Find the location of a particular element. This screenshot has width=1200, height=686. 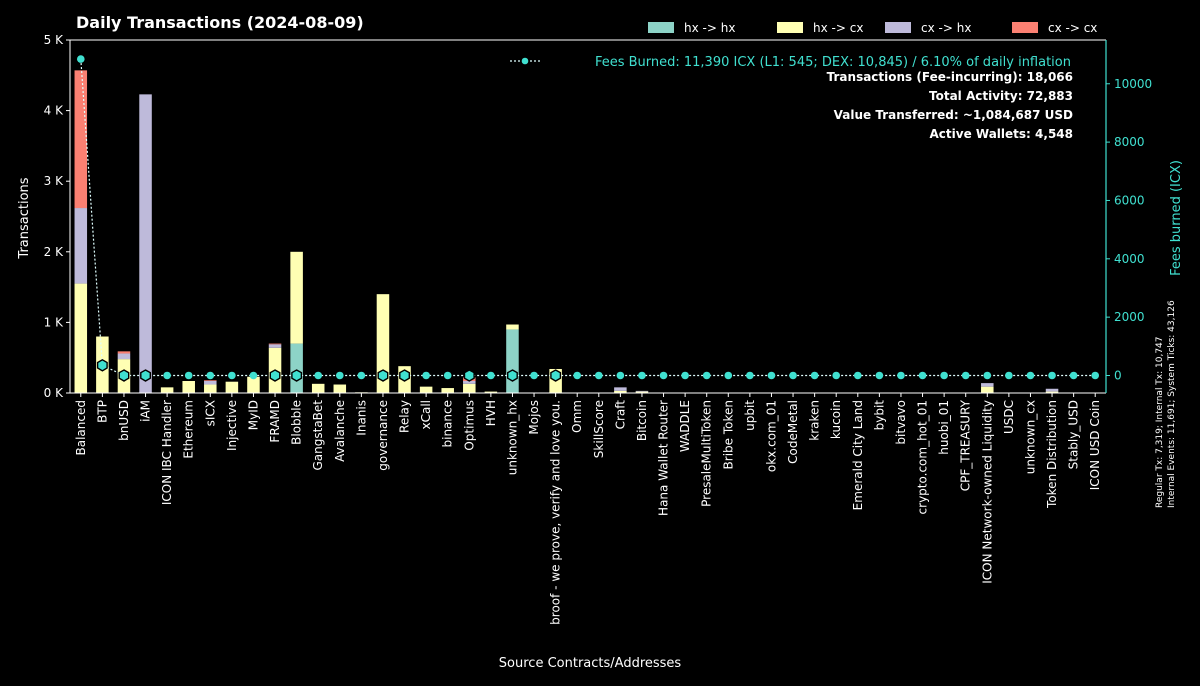

fees-point-FRAMD is located at coordinates (275, 375).